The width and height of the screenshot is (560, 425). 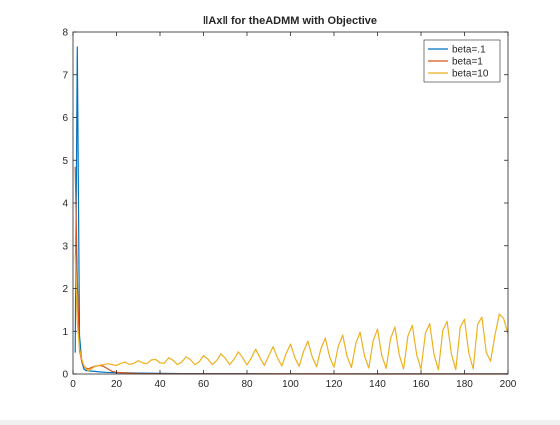 What do you see at coordinates (65, 75) in the screenshot?
I see `y-tick-label-7: 7` at bounding box center [65, 75].